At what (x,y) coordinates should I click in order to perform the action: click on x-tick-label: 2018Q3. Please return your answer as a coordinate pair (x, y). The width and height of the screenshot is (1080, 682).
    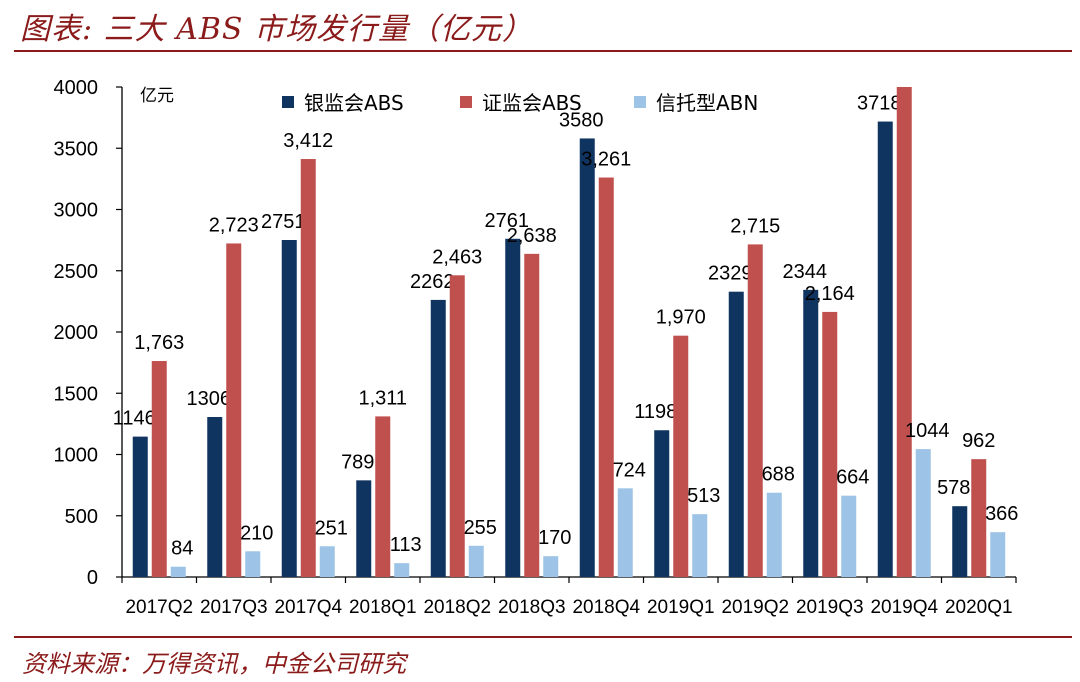
    Looking at the image, I should click on (532, 607).